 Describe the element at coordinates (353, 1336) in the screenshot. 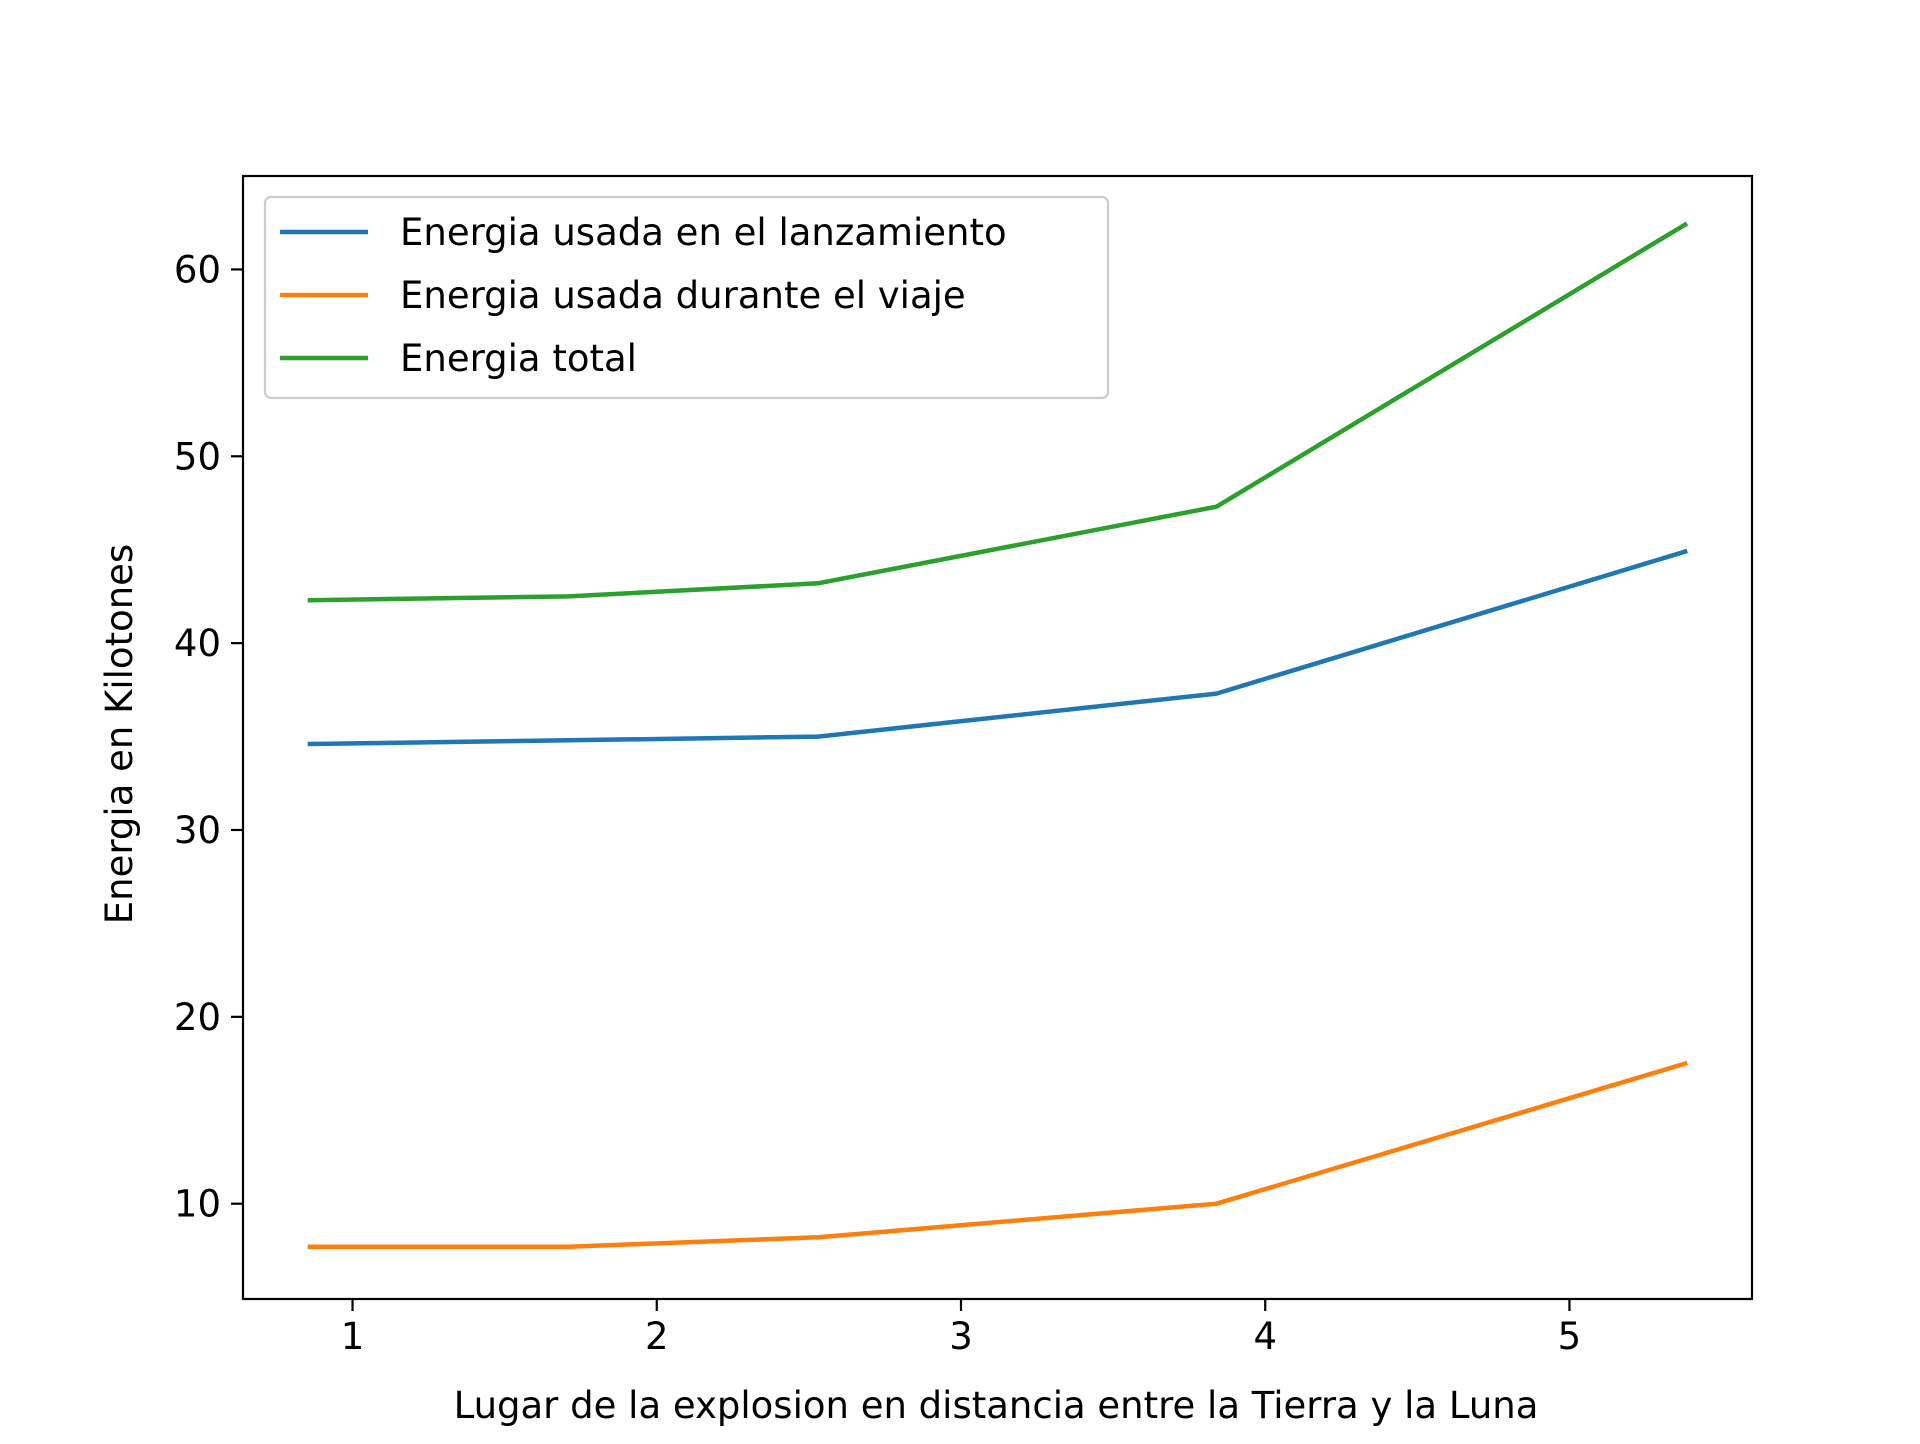

I see `x-tick-label: 1` at that location.